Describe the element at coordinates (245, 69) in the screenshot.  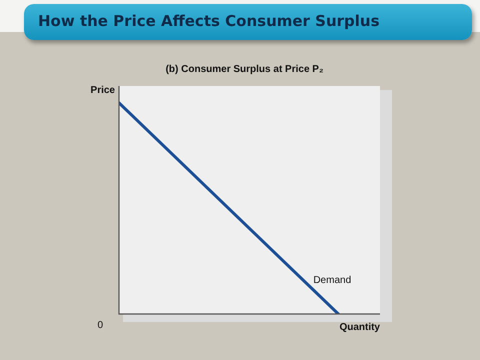
I see `chart-subtitle: (b) Consumer Surplus at Price P₂` at that location.